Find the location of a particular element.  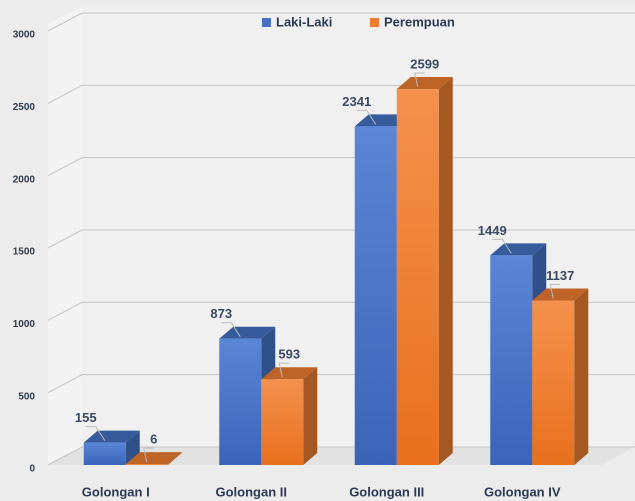

grid-line is located at coordinates (341, 22).